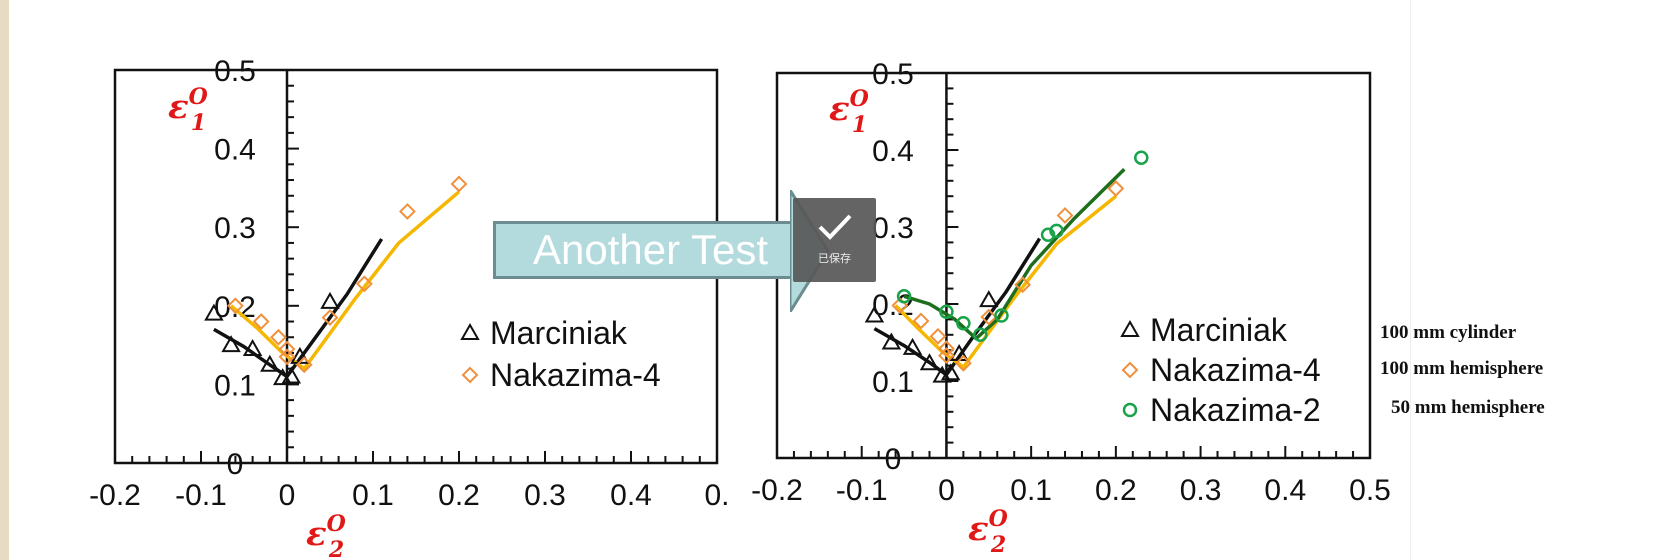 This screenshot has height=560, width=1679. What do you see at coordinates (1462, 368) in the screenshot?
I see `side-label-hemisphere-100: 100 mm hemisphere` at bounding box center [1462, 368].